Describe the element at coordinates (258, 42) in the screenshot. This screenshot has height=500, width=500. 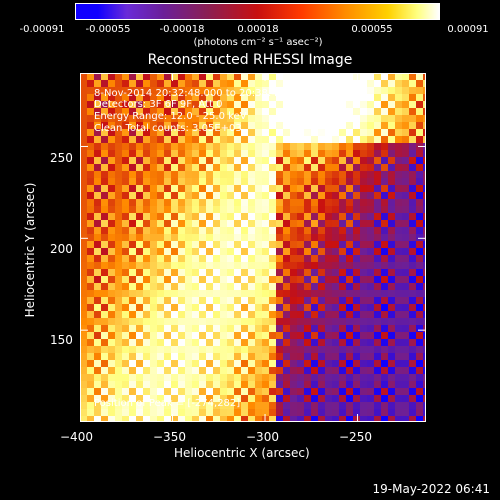
I see `colorbar-units: (photons cm⁻² s⁻¹ asec⁻²)` at that location.